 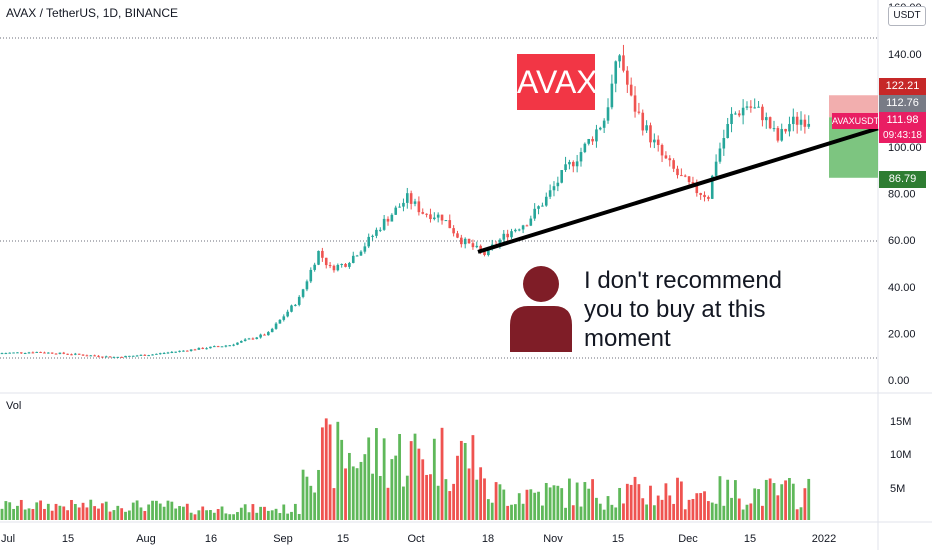 What do you see at coordinates (905, 55) in the screenshot?
I see `y-tick-label: 140.00` at bounding box center [905, 55].